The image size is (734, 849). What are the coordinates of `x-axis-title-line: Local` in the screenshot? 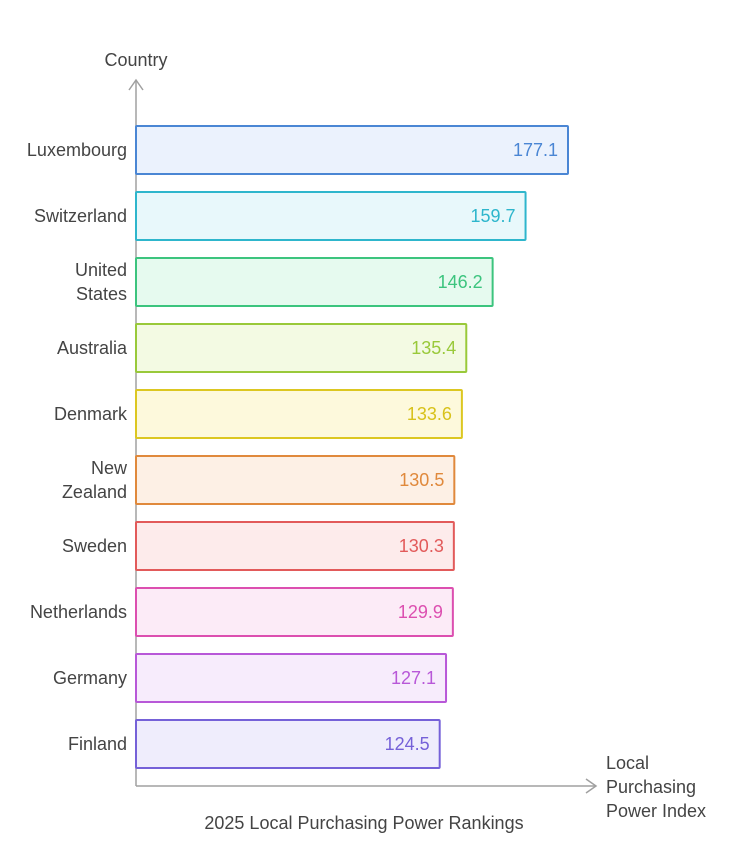 It's located at (627, 763).